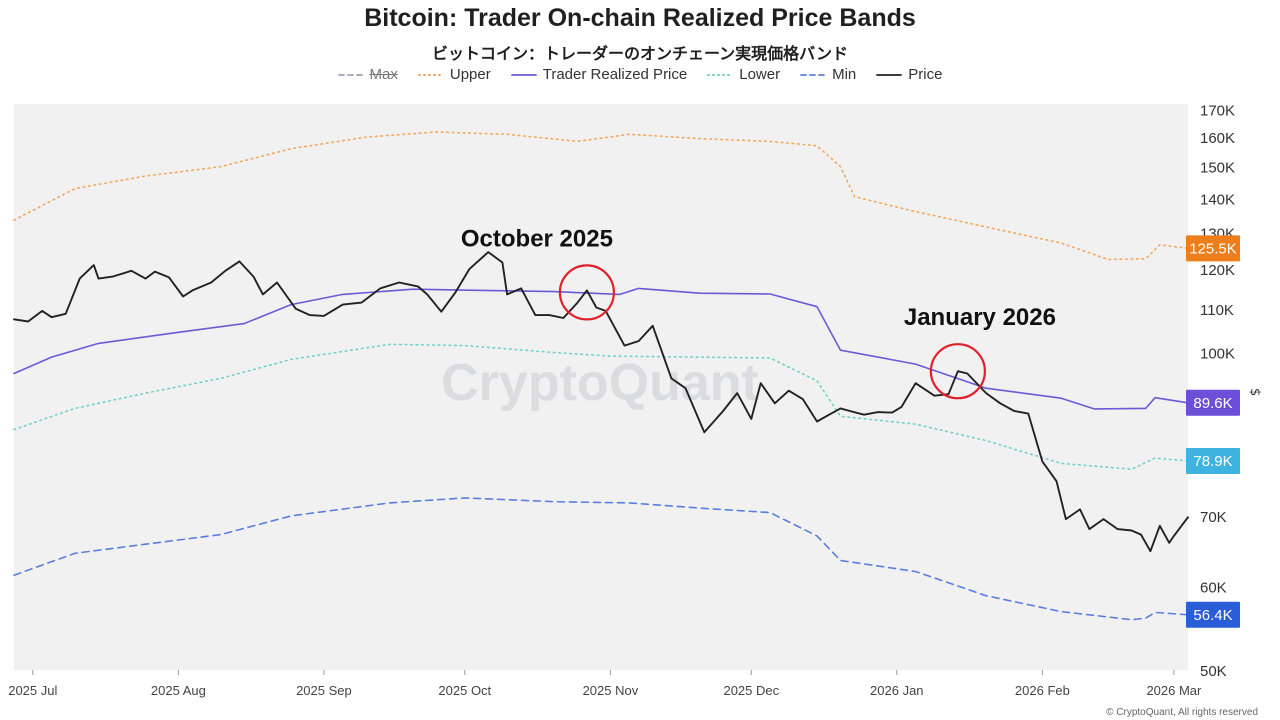  What do you see at coordinates (1213, 588) in the screenshot?
I see `y-tick-label: 60K` at bounding box center [1213, 588].